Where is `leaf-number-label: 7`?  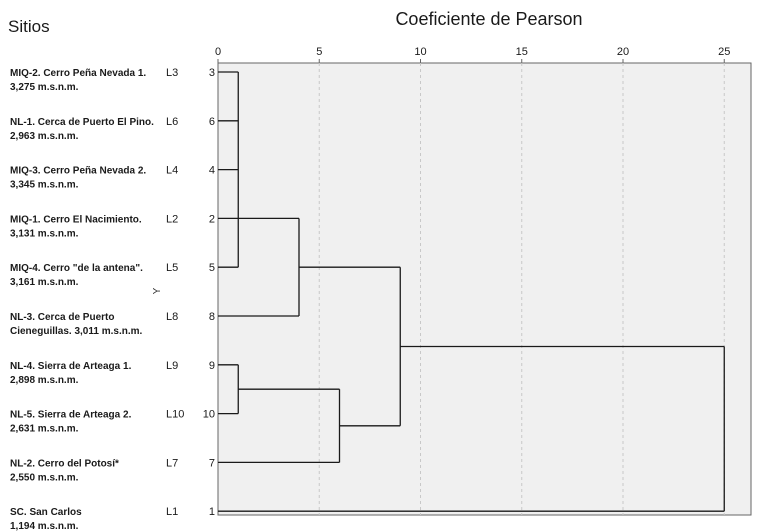
leaf-number-label: 7 is located at coordinates (212, 463).